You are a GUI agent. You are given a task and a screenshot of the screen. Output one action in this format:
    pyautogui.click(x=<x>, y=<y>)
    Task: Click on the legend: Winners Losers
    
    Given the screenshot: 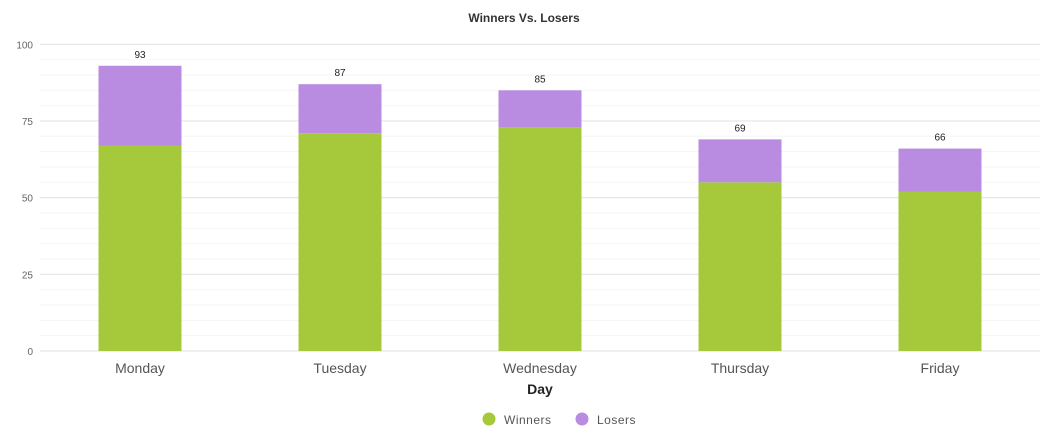 What is the action you would take?
    pyautogui.click(x=559, y=419)
    